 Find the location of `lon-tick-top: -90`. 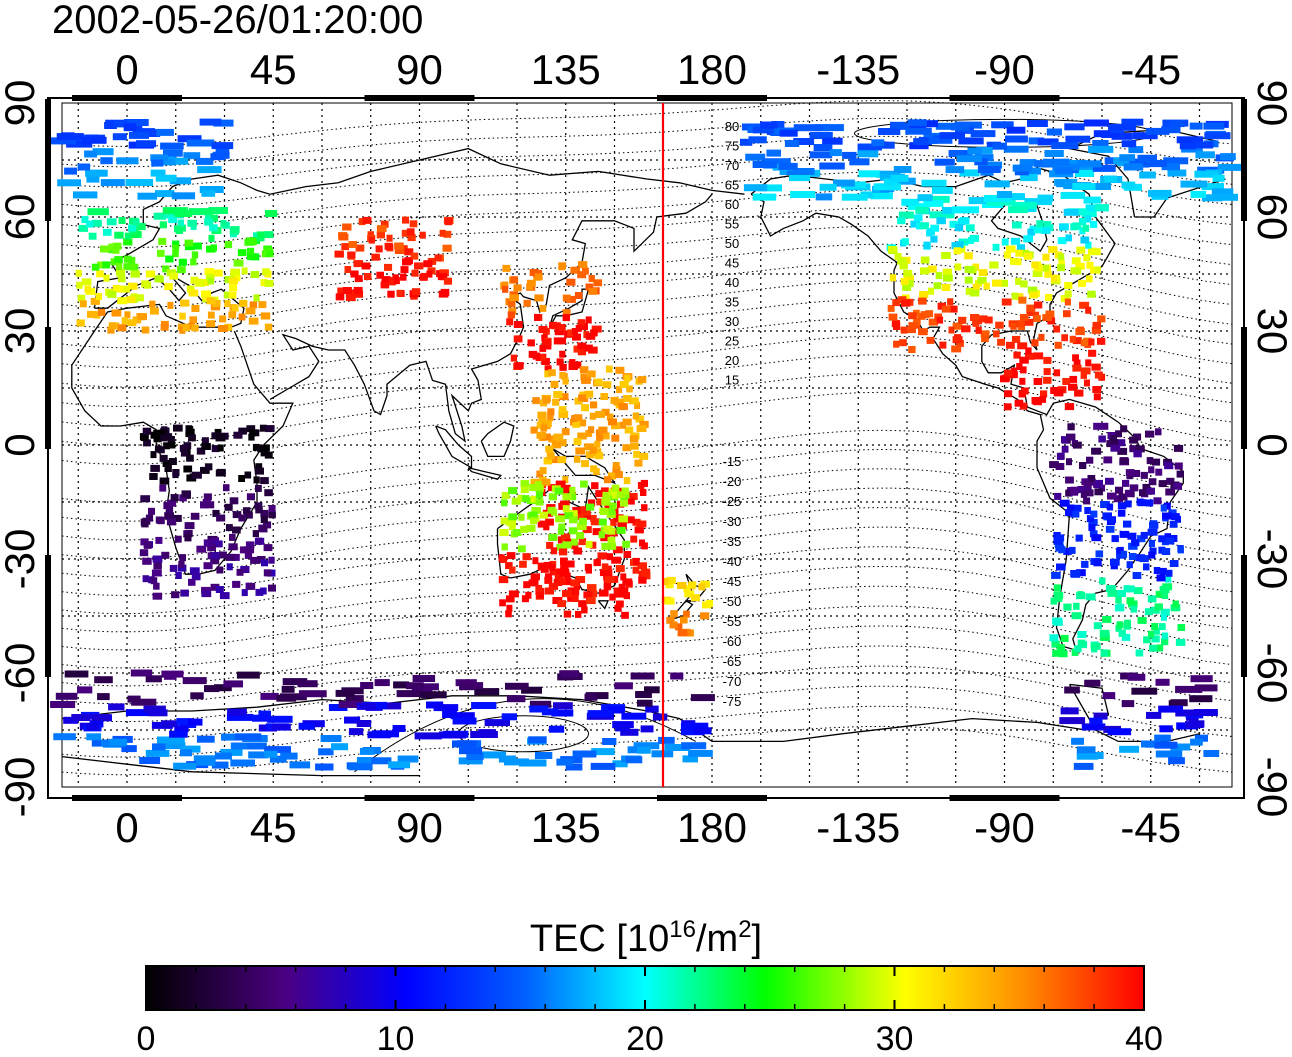

lon-tick-top: -90 is located at coordinates (1004, 69).